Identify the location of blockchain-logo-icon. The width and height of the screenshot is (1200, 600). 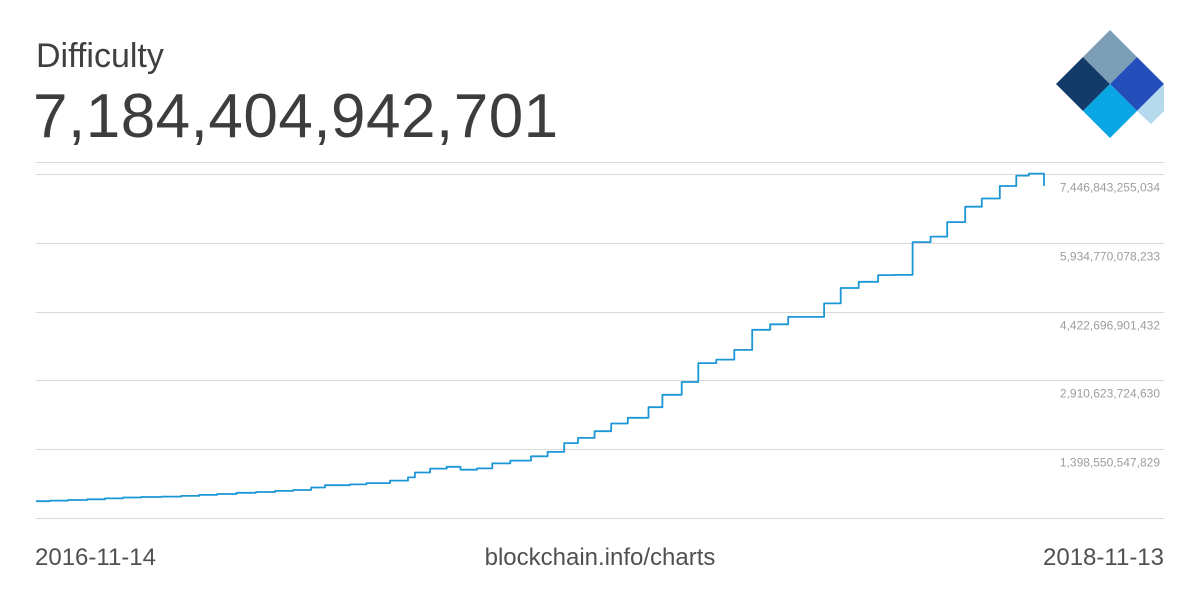
(1110, 84).